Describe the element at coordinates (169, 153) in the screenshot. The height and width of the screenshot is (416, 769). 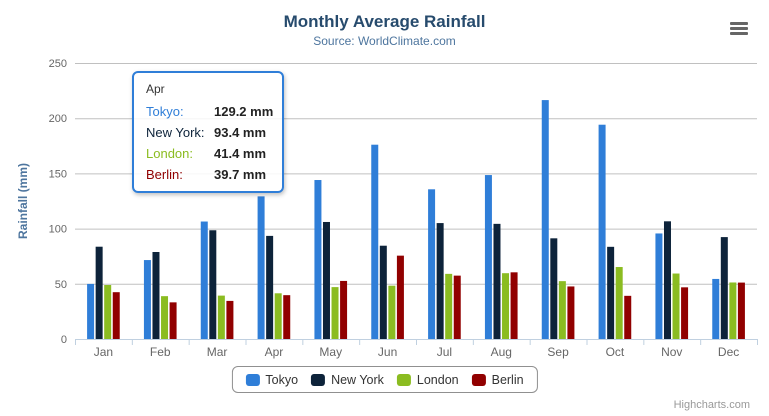
I see `tooltip-series-name: London:` at that location.